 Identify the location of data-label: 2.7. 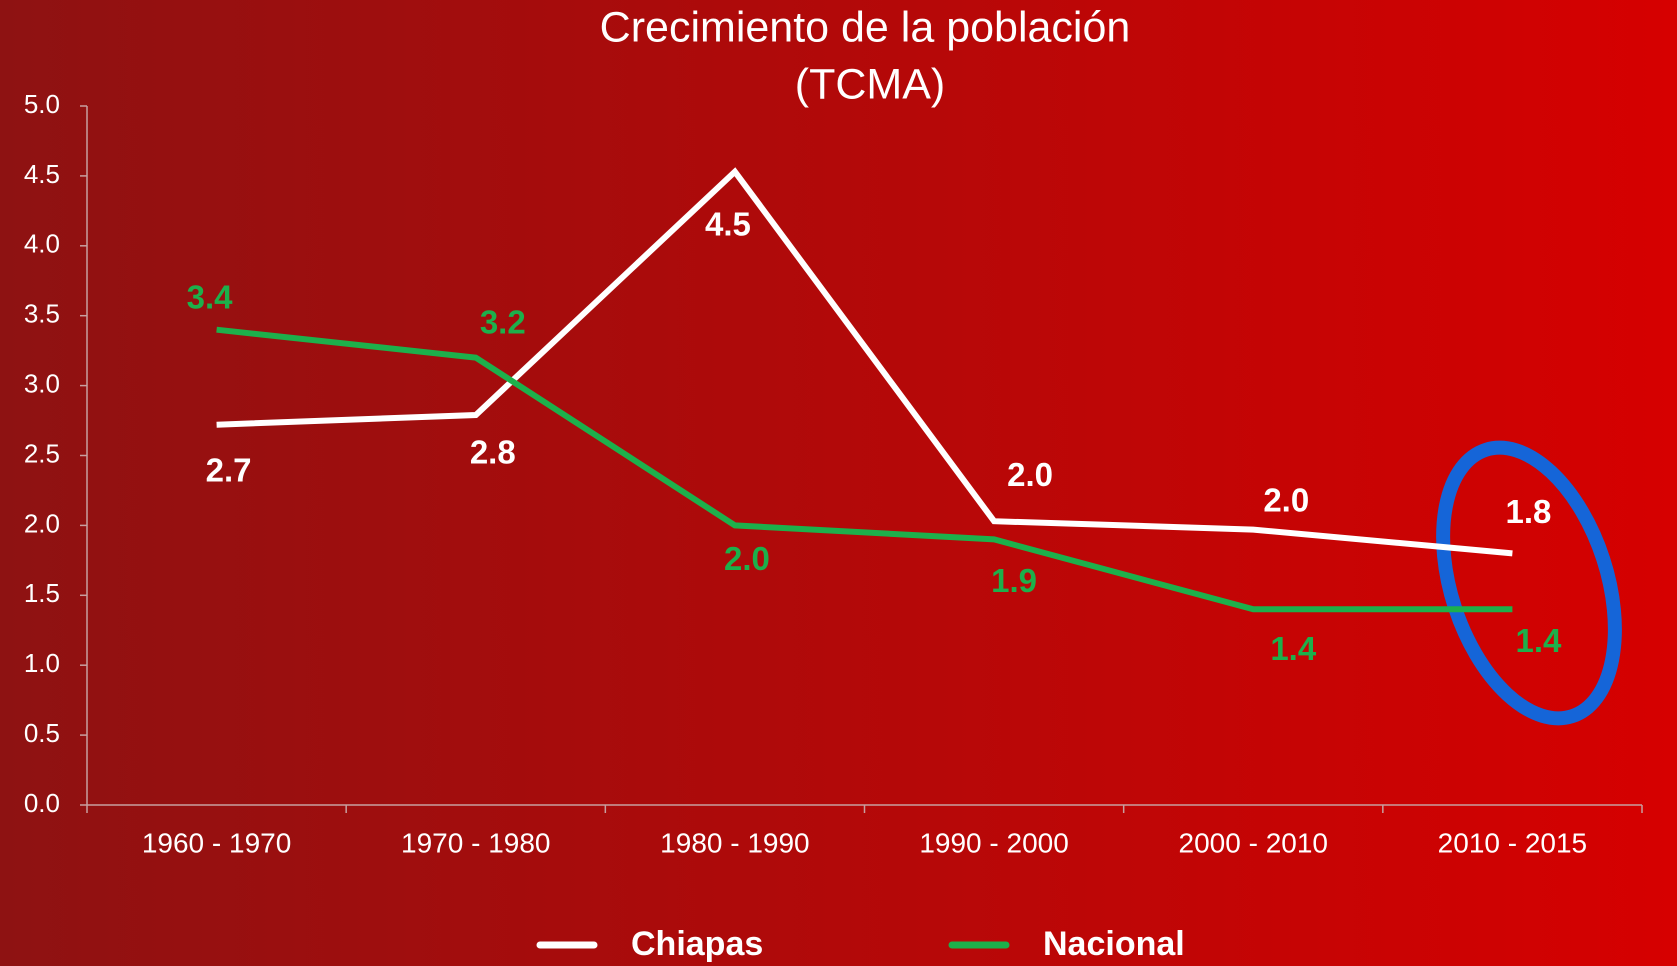
(229, 469).